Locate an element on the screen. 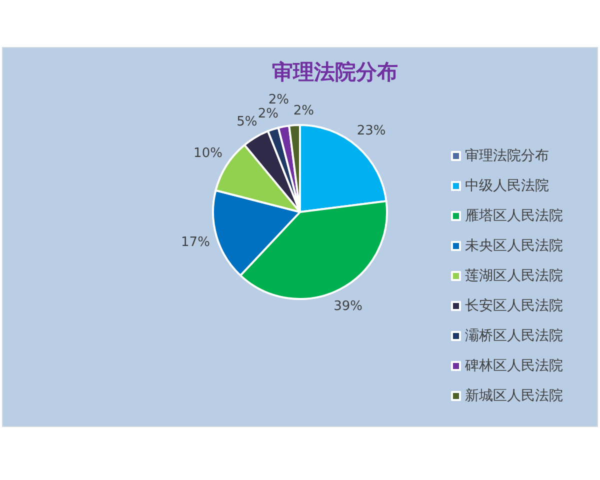 This screenshot has width=600, height=480. legend-label: 莲湖区人民法院 is located at coordinates (514, 276).